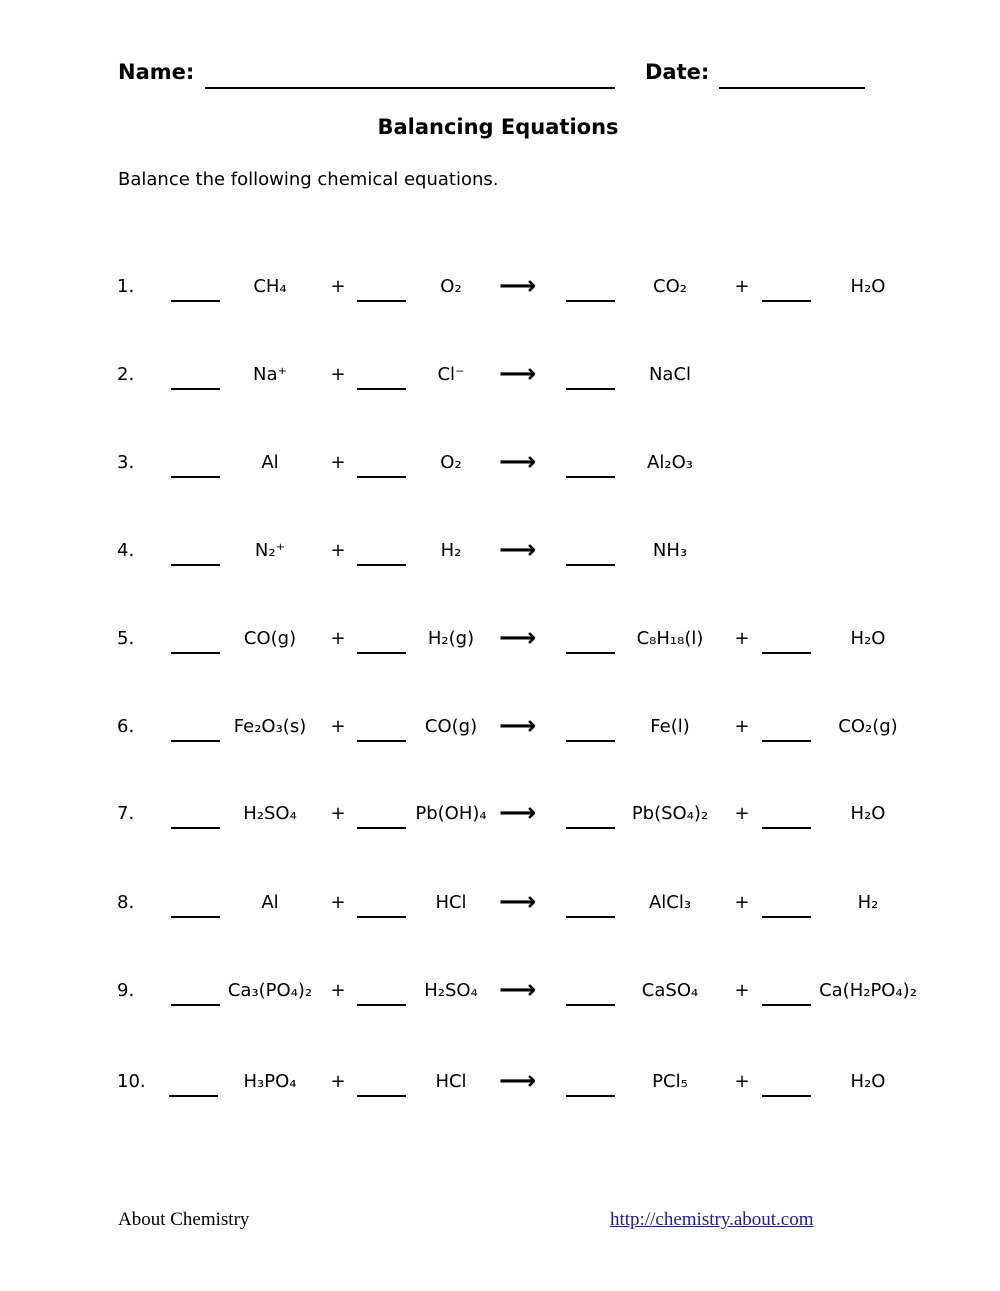  What do you see at coordinates (270, 990) in the screenshot?
I see `reactant-1: Ca₃(PO₄)₂` at bounding box center [270, 990].